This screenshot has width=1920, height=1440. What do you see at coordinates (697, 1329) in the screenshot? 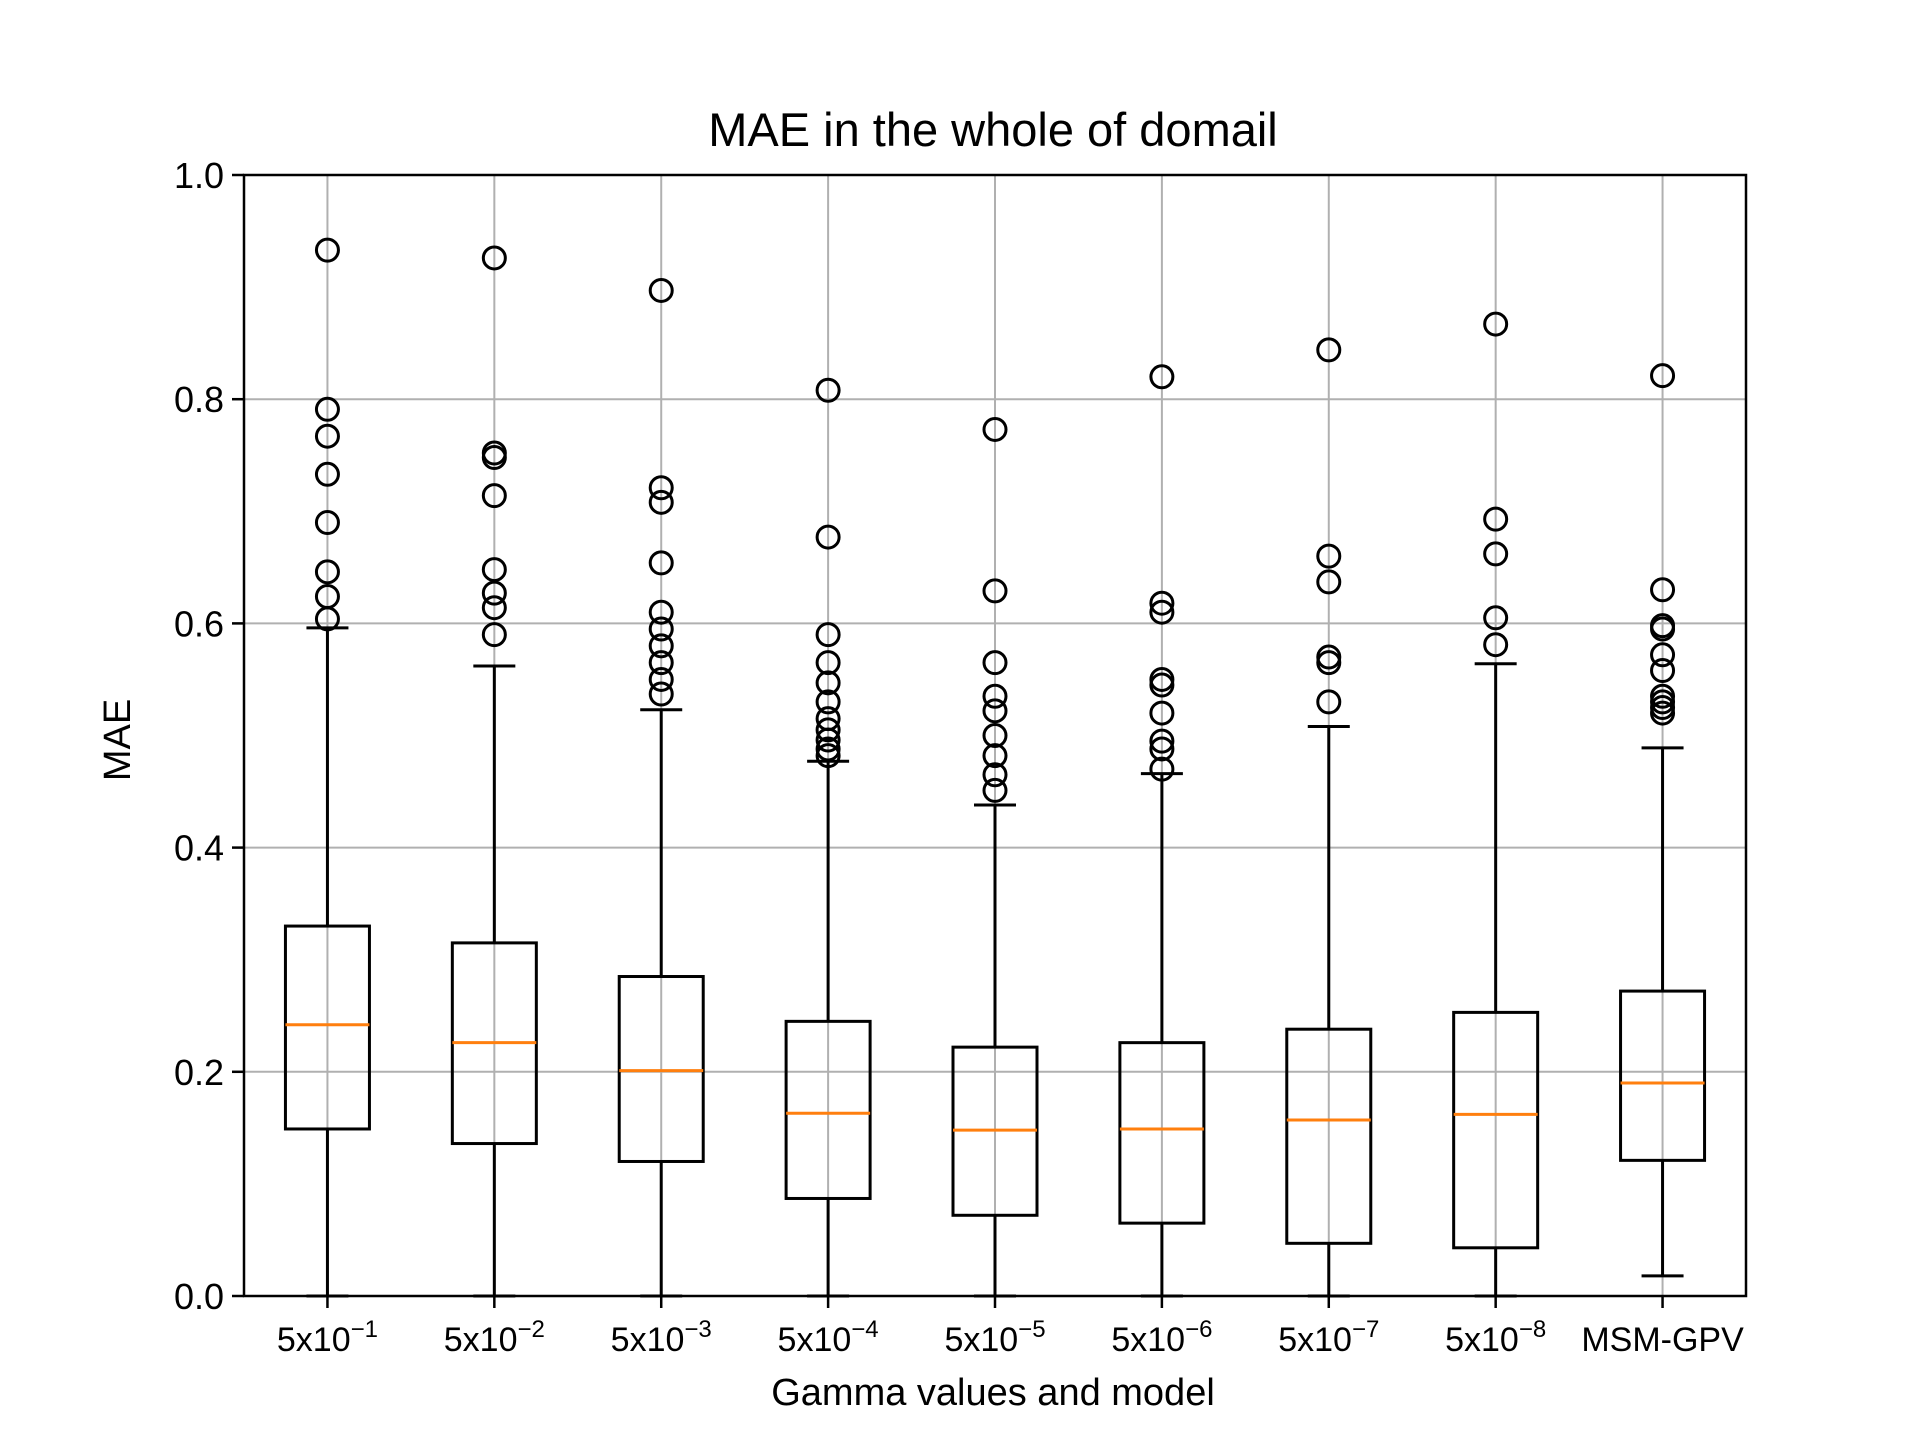
I see `x-tick-label-exponent: −3` at bounding box center [697, 1329].